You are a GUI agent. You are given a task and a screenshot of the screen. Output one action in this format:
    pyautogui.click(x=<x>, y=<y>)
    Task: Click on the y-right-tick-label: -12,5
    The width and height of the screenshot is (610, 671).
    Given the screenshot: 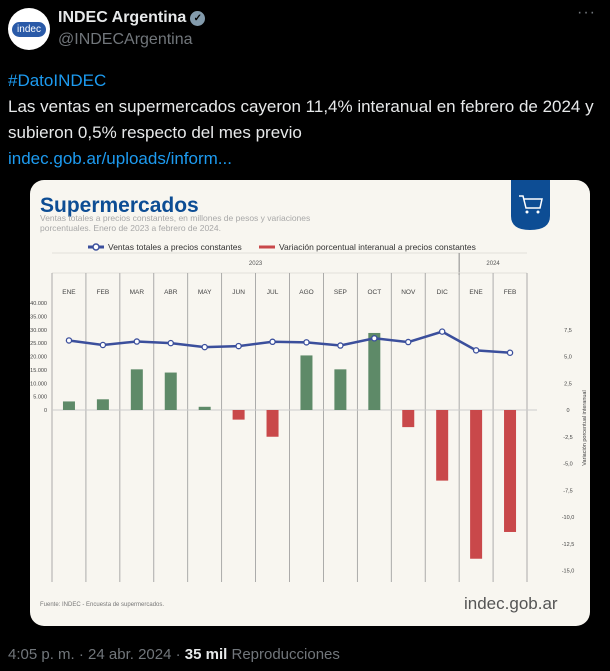 What is the action you would take?
    pyautogui.click(x=568, y=545)
    